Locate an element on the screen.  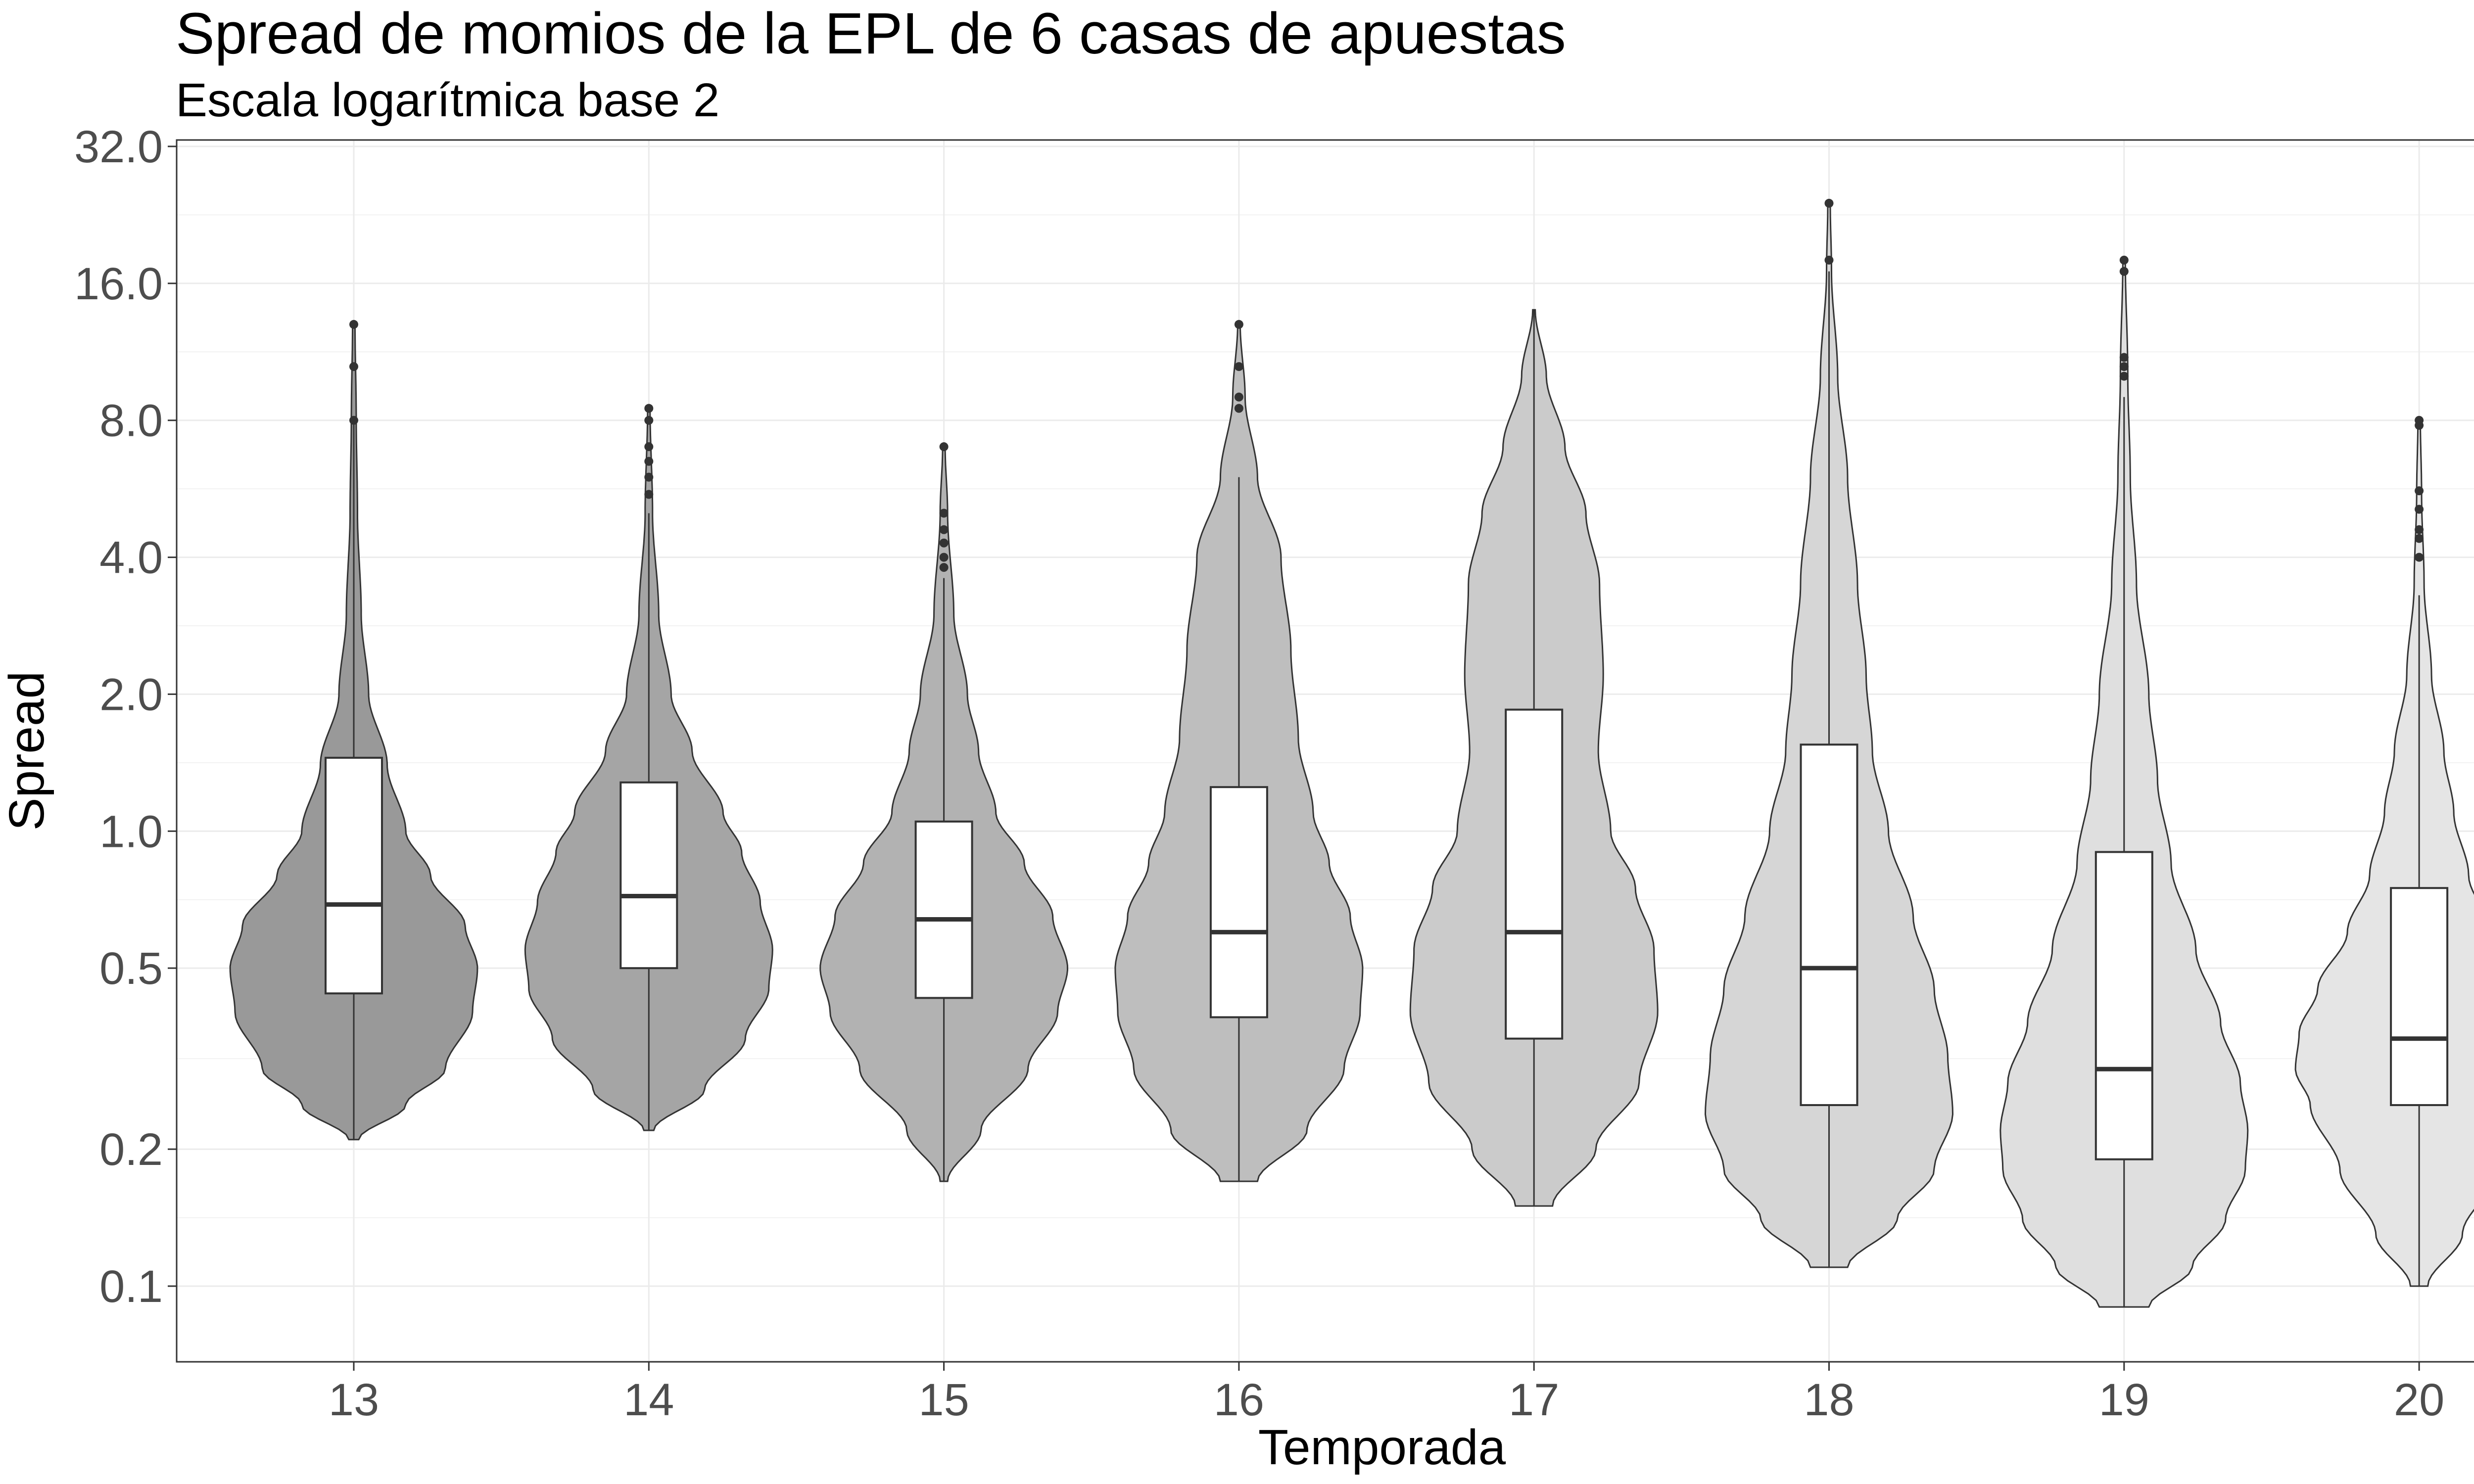
x-tick-label: 14 is located at coordinates (648, 1400).